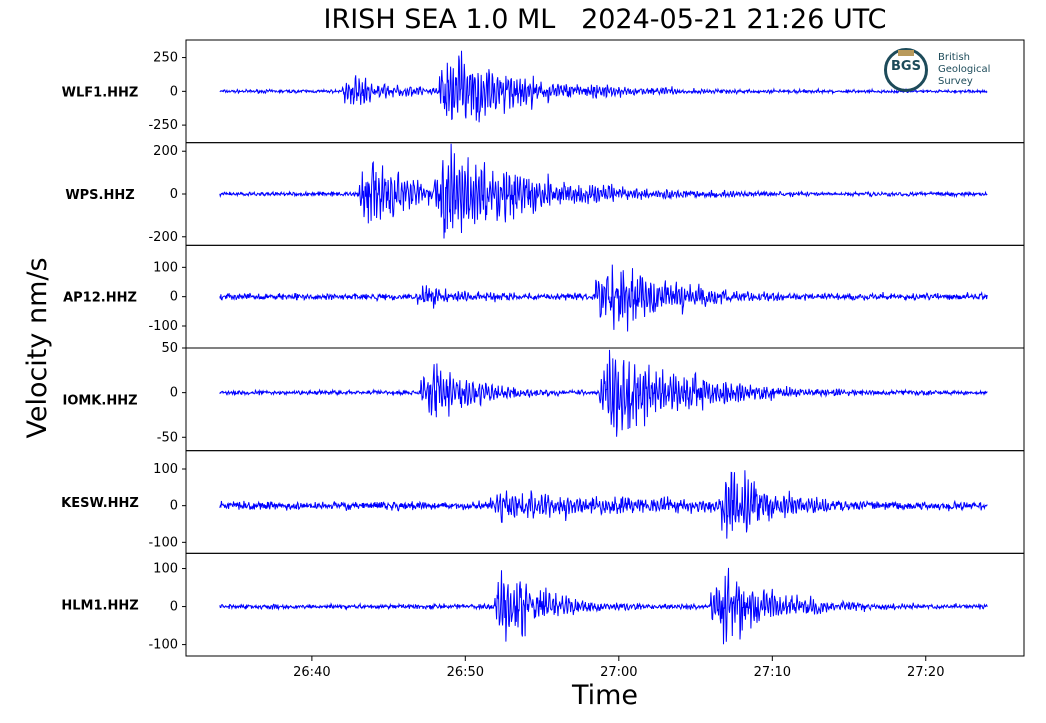 This screenshot has height=723, width=1046. What do you see at coordinates (605, 695) in the screenshot?
I see `x-axis-label: Time` at bounding box center [605, 695].